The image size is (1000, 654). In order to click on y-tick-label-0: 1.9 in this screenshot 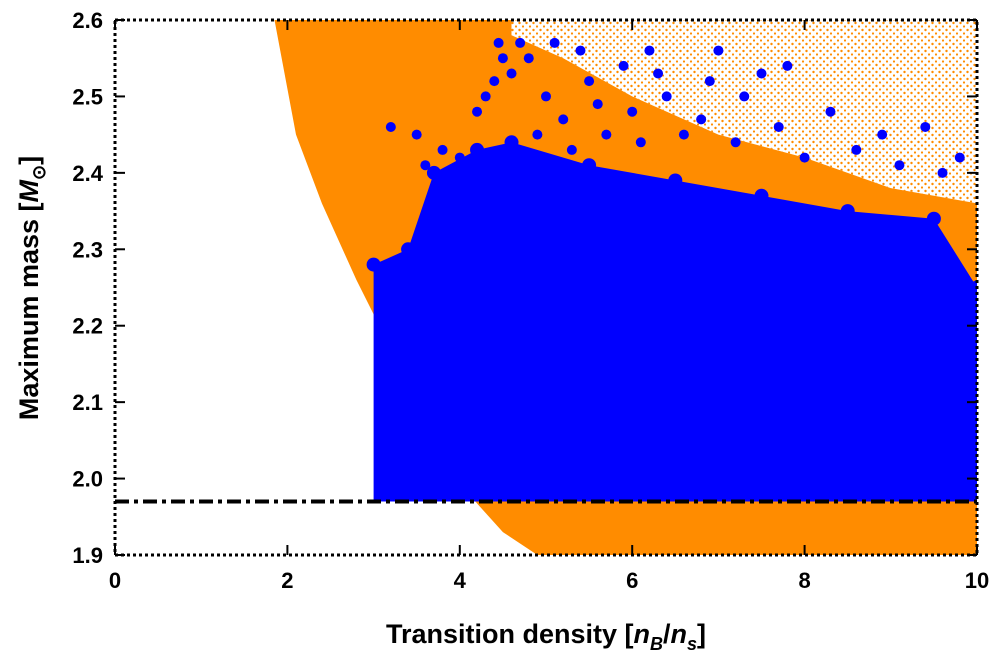, I will do `click(87, 555)`.